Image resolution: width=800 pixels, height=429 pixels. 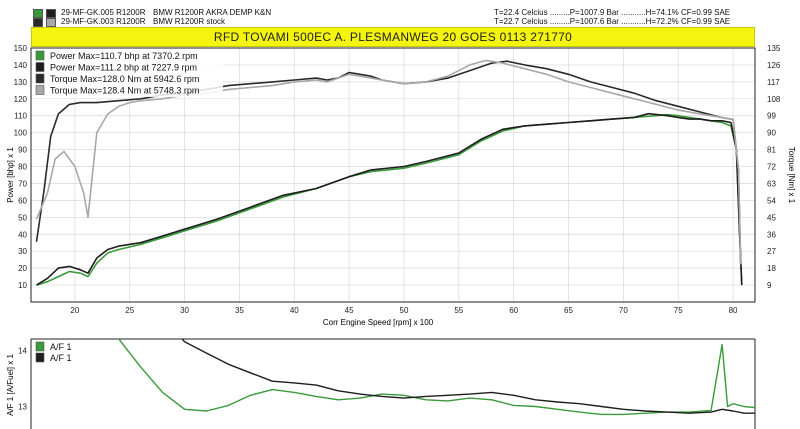 What do you see at coordinates (771, 217) in the screenshot?
I see `y-right-tick-label: 45` at bounding box center [771, 217].